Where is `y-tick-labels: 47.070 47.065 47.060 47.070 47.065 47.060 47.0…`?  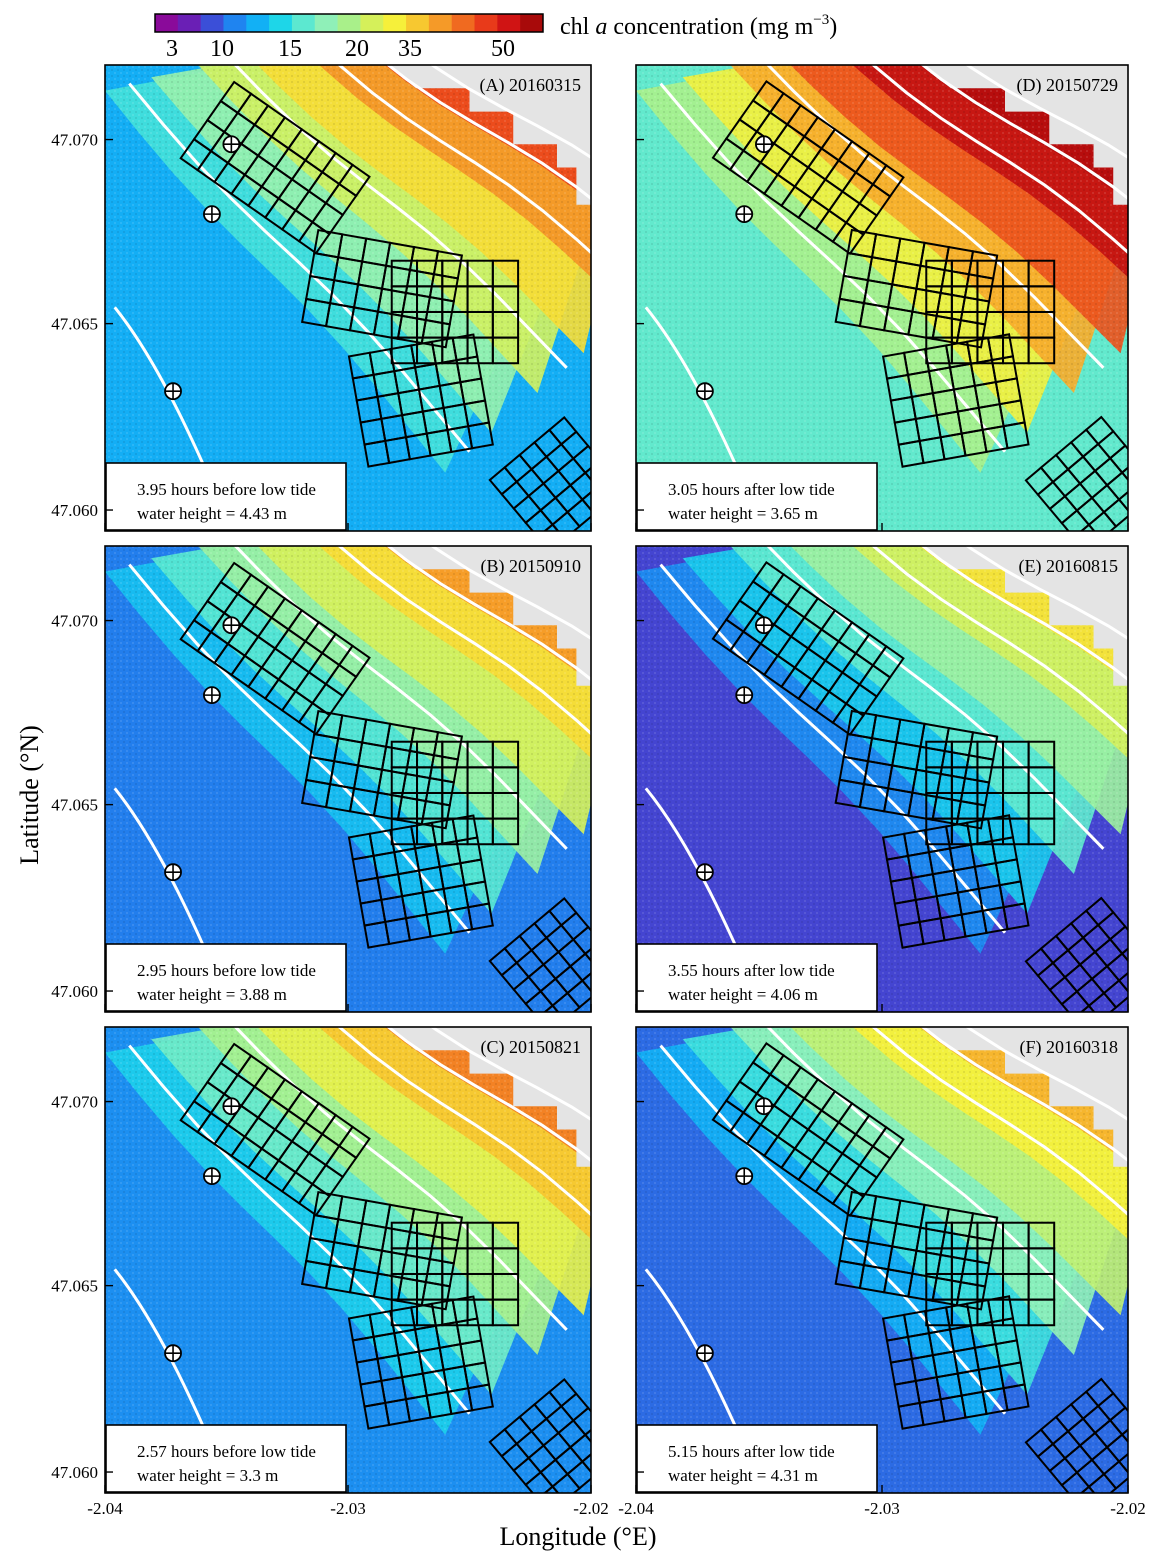 y-tick-labels: 47.070 47.065 47.060 47.070 47.065 47.060 47.0… is located at coordinates (74, 806).